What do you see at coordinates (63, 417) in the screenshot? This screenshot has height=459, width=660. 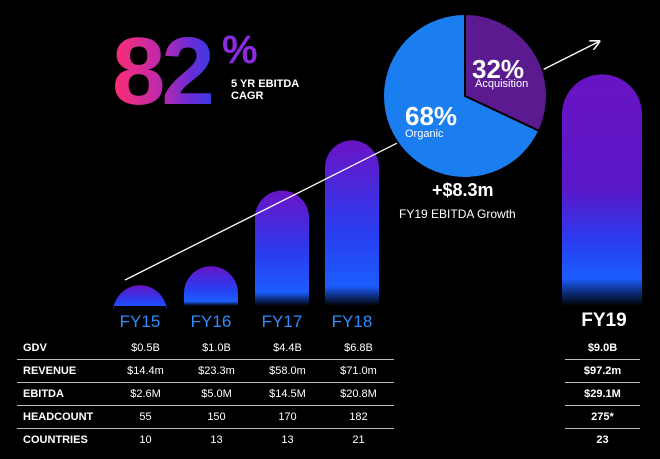 I see `row-label: HEADCOUNT` at bounding box center [63, 417].